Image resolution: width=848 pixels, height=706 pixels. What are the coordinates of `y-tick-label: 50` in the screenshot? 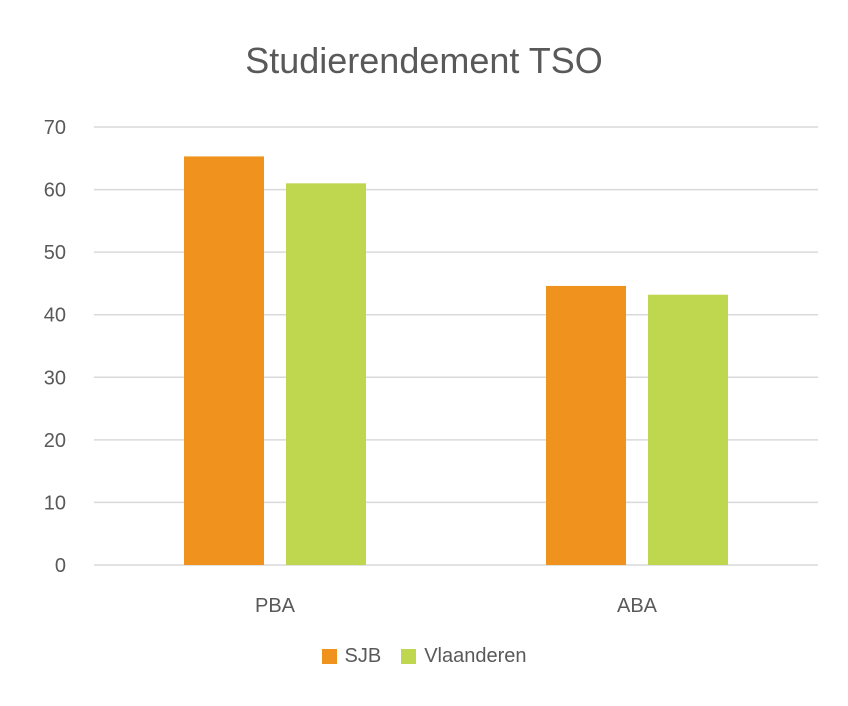 It's located at (55, 253).